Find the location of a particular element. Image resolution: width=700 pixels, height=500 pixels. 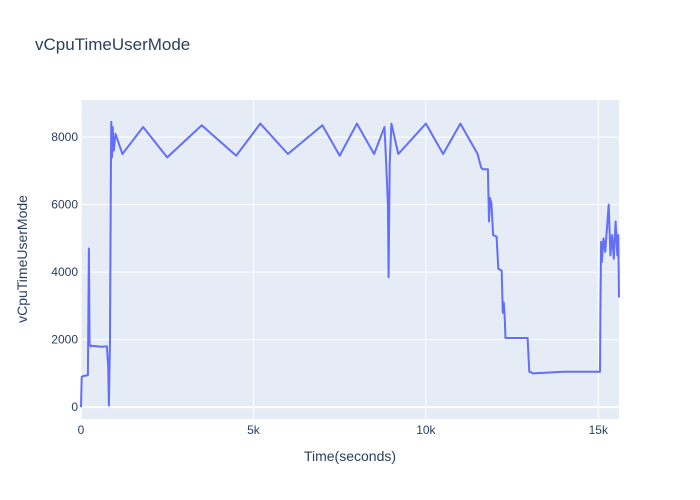

y-tick-label: 0 is located at coordinates (74, 407).